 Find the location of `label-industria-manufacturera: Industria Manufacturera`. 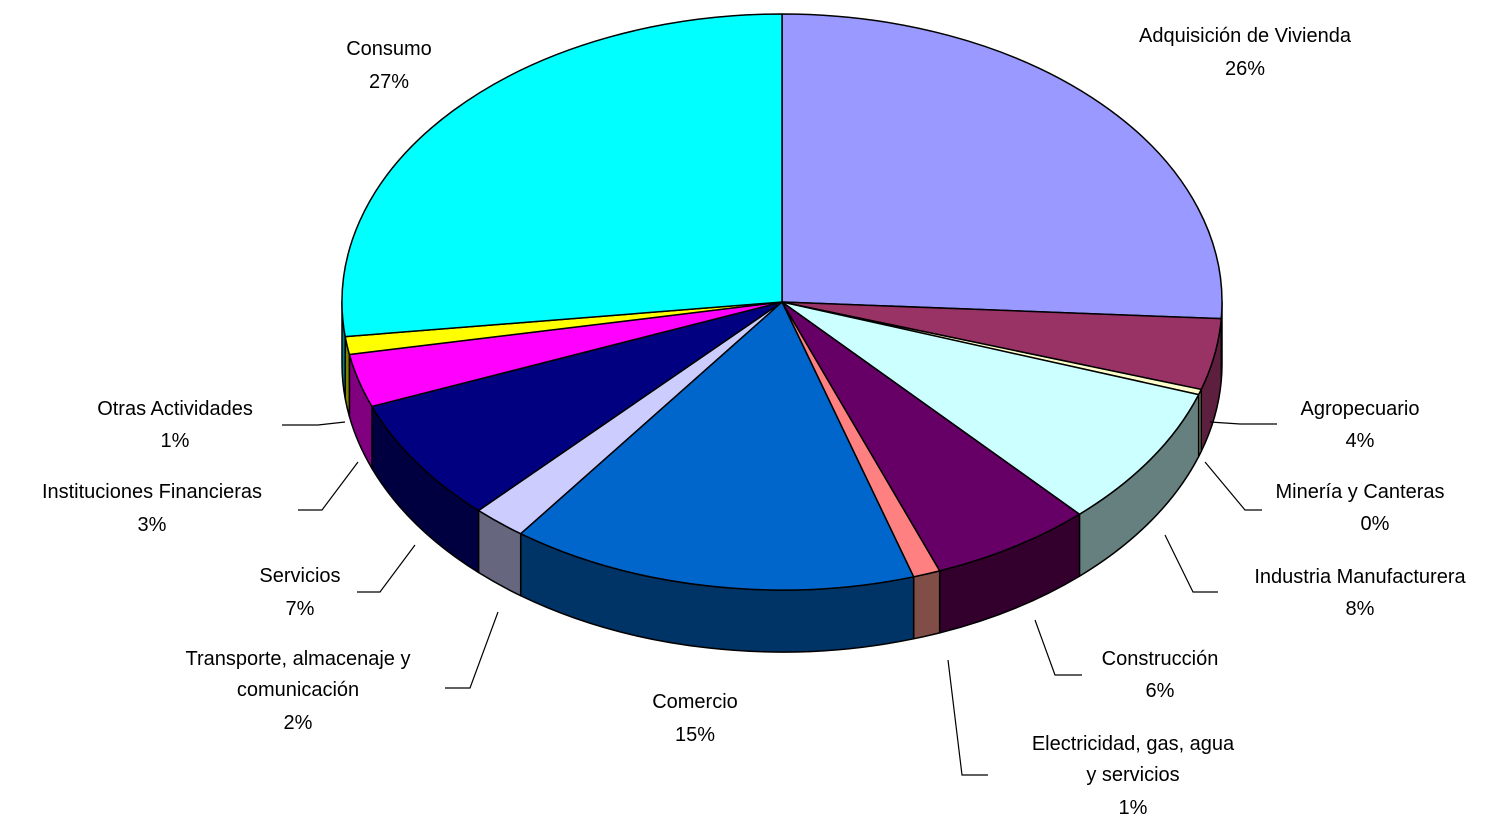

label-industria-manufacturera: Industria Manufacturera is located at coordinates (1360, 577).